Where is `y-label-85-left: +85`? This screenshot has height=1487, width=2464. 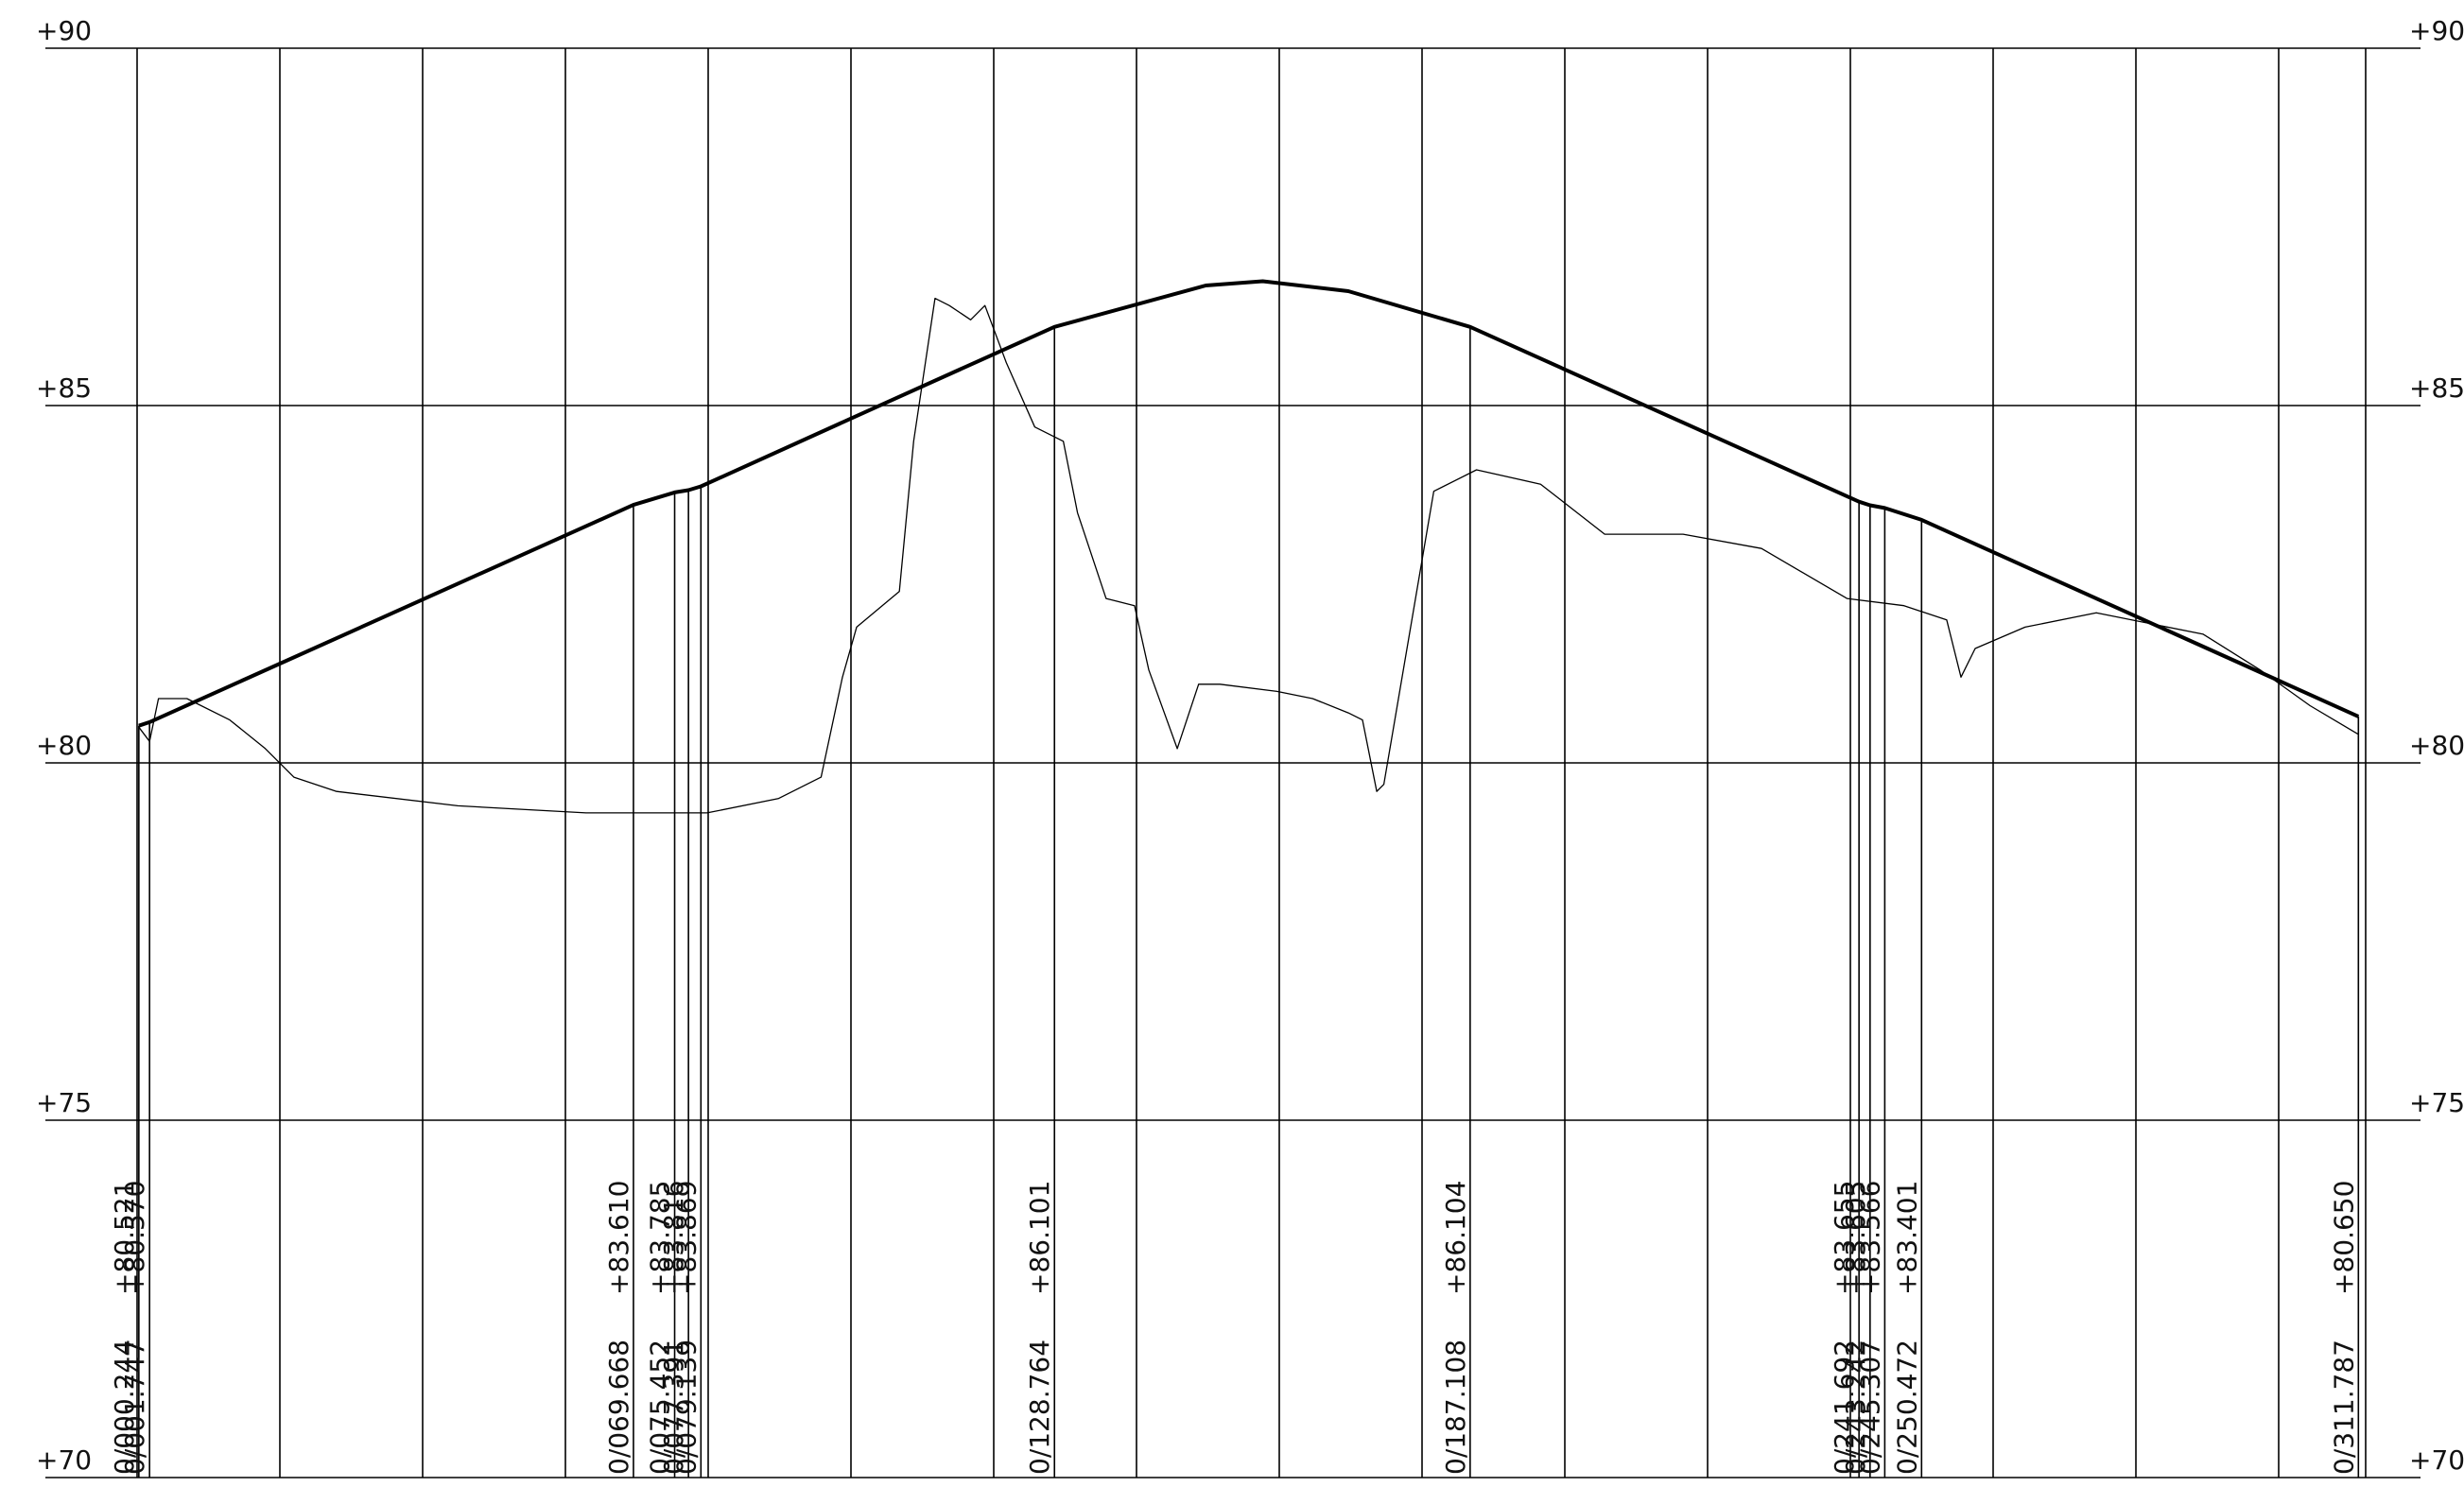 y-label-85-left: +85 is located at coordinates (64, 388).